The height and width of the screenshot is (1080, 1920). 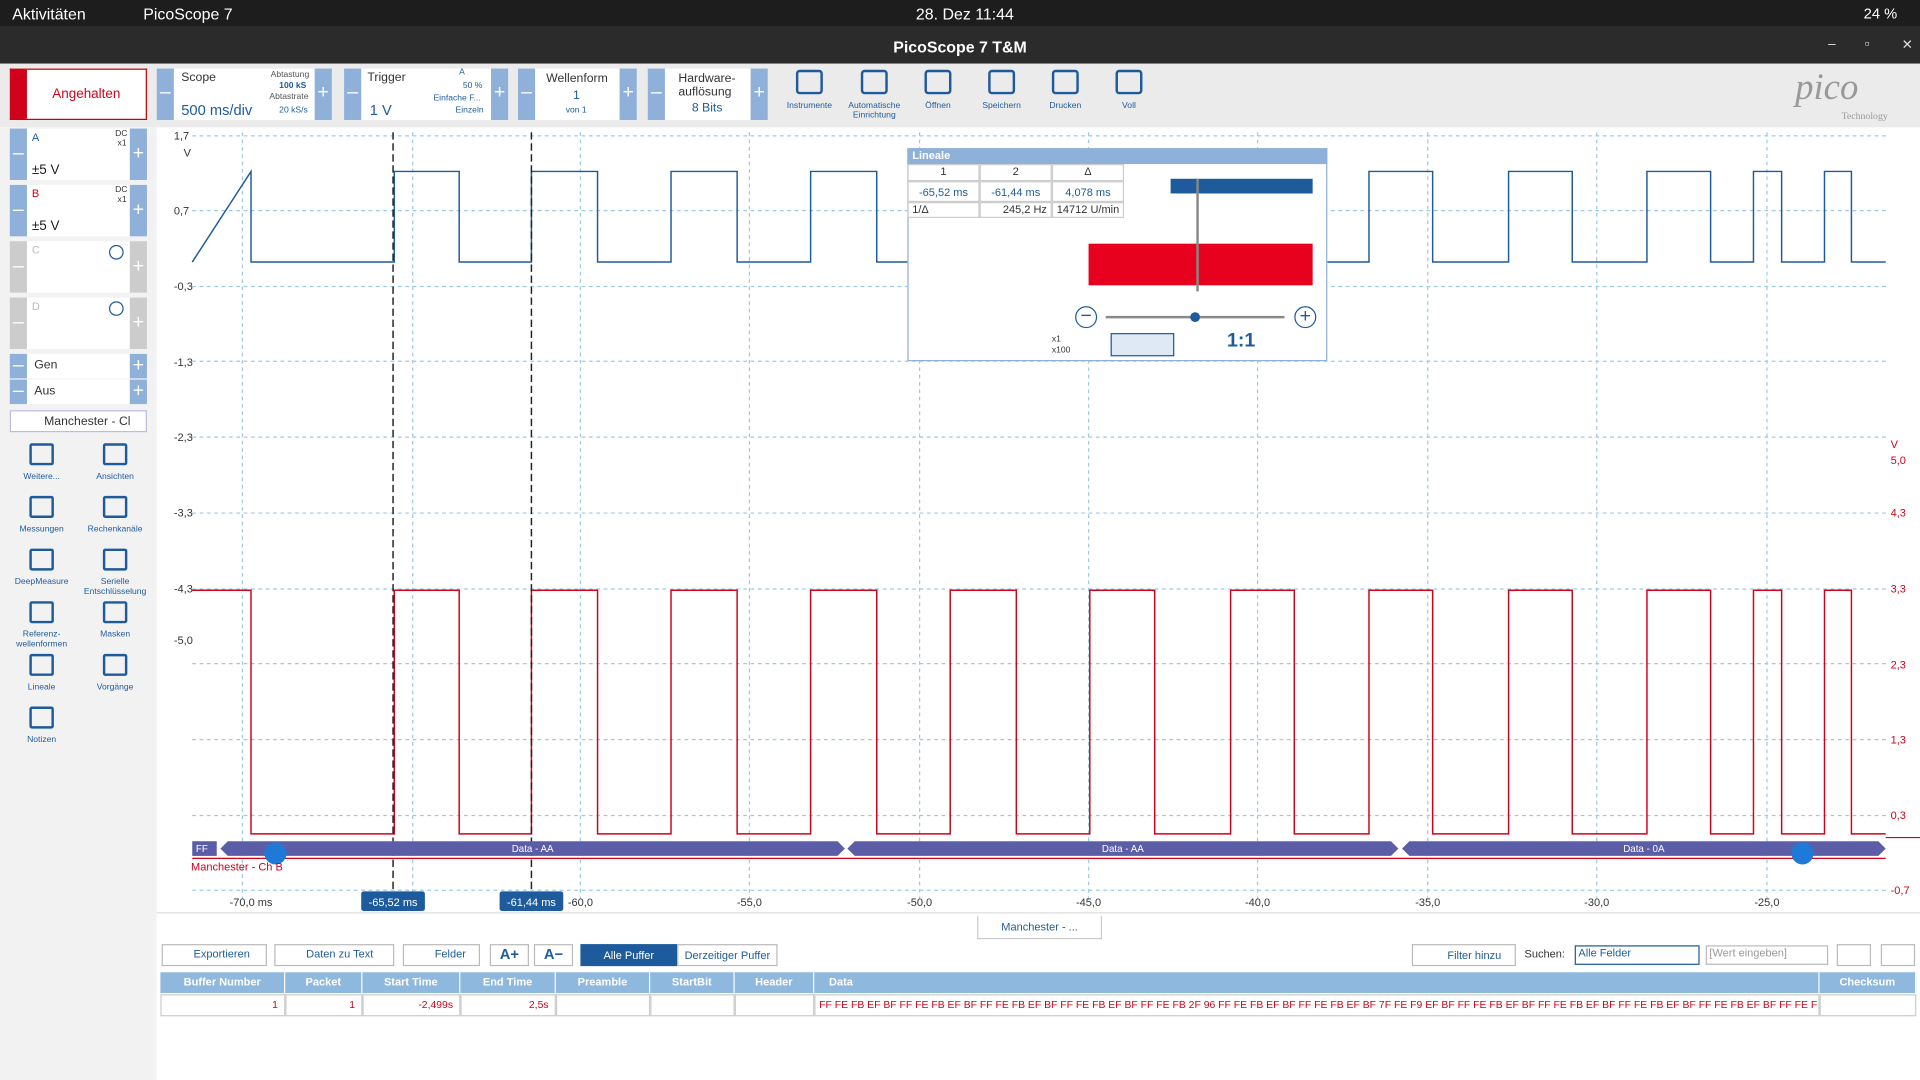 What do you see at coordinates (705, 92) in the screenshot?
I see `label: auflösung` at bounding box center [705, 92].